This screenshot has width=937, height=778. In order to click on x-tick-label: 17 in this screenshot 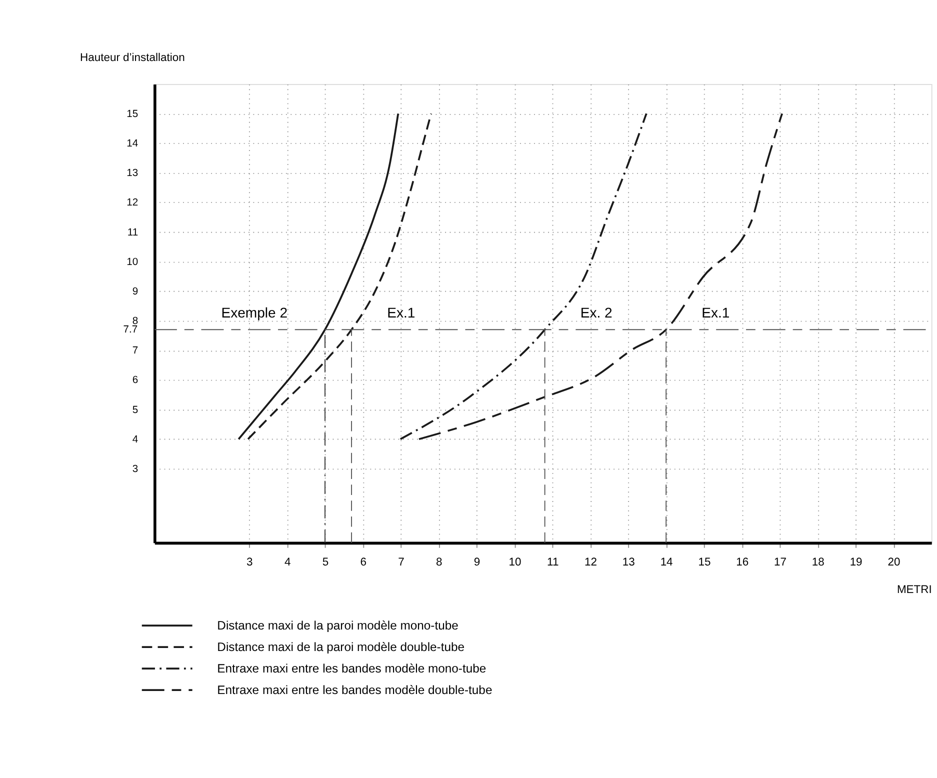, I will do `click(780, 562)`.